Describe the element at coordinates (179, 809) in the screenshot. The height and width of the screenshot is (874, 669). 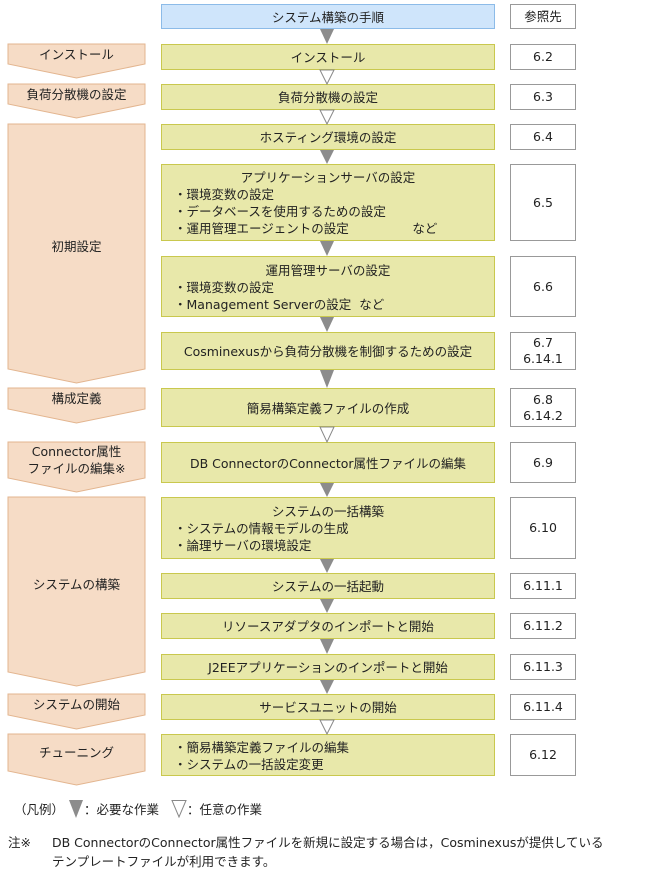
I see `optional-arrow-icon` at that location.